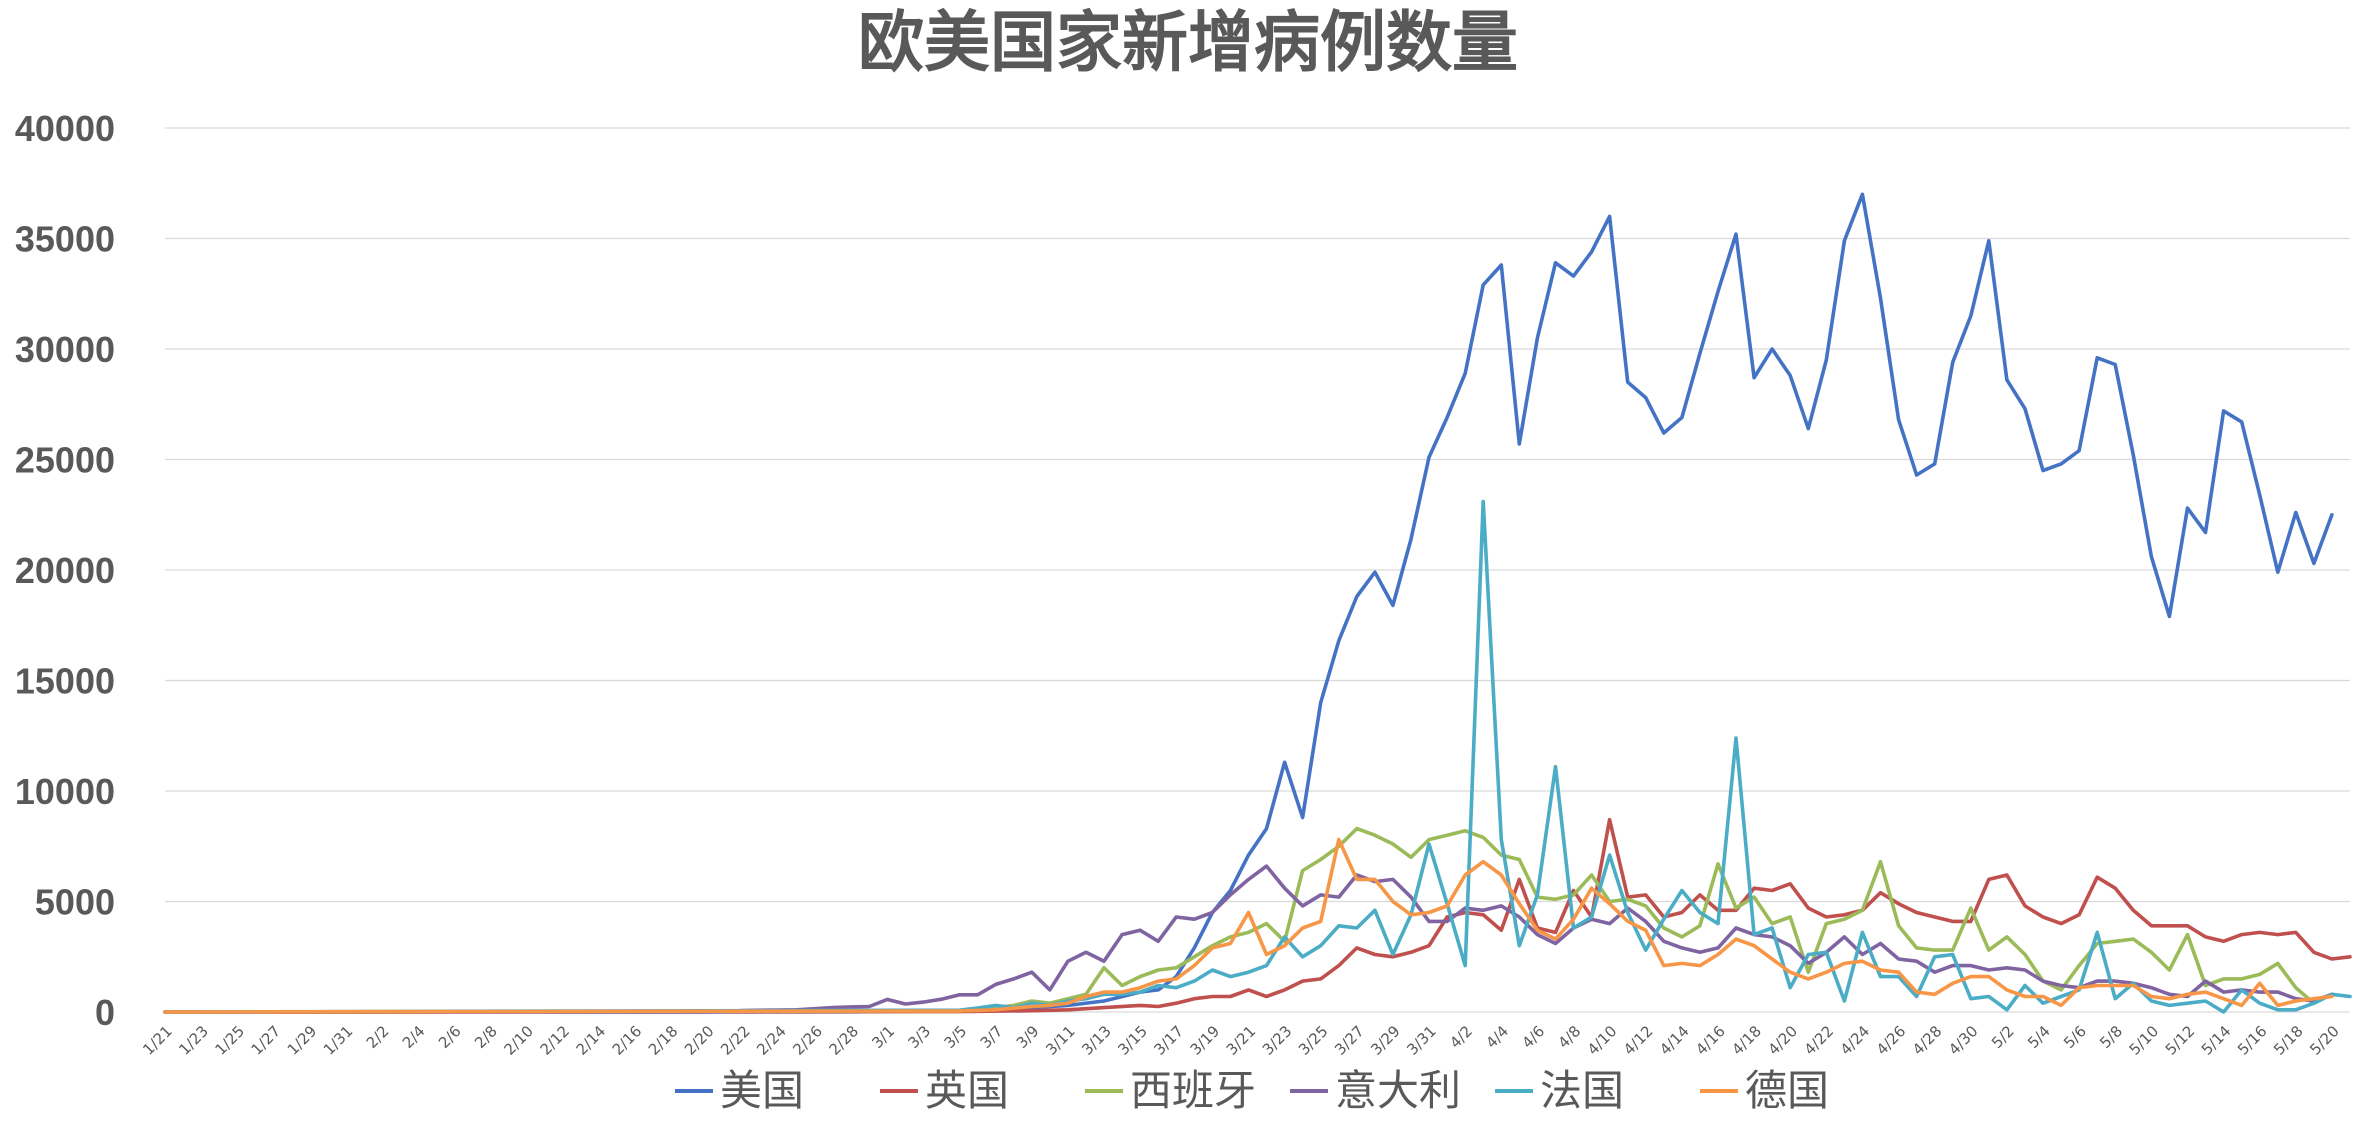  What do you see at coordinates (967, 1090) in the screenshot?
I see `legend-label: 英国` at bounding box center [967, 1090].